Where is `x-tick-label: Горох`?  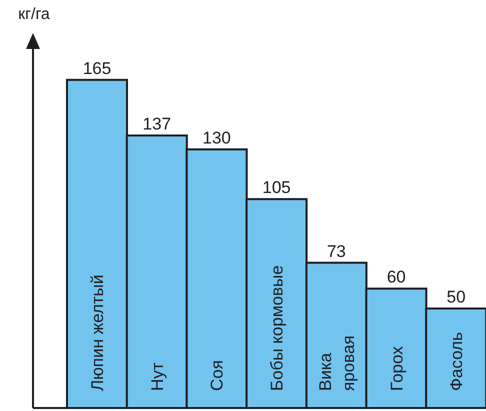
x-tick-label: Горох is located at coordinates (396, 368).